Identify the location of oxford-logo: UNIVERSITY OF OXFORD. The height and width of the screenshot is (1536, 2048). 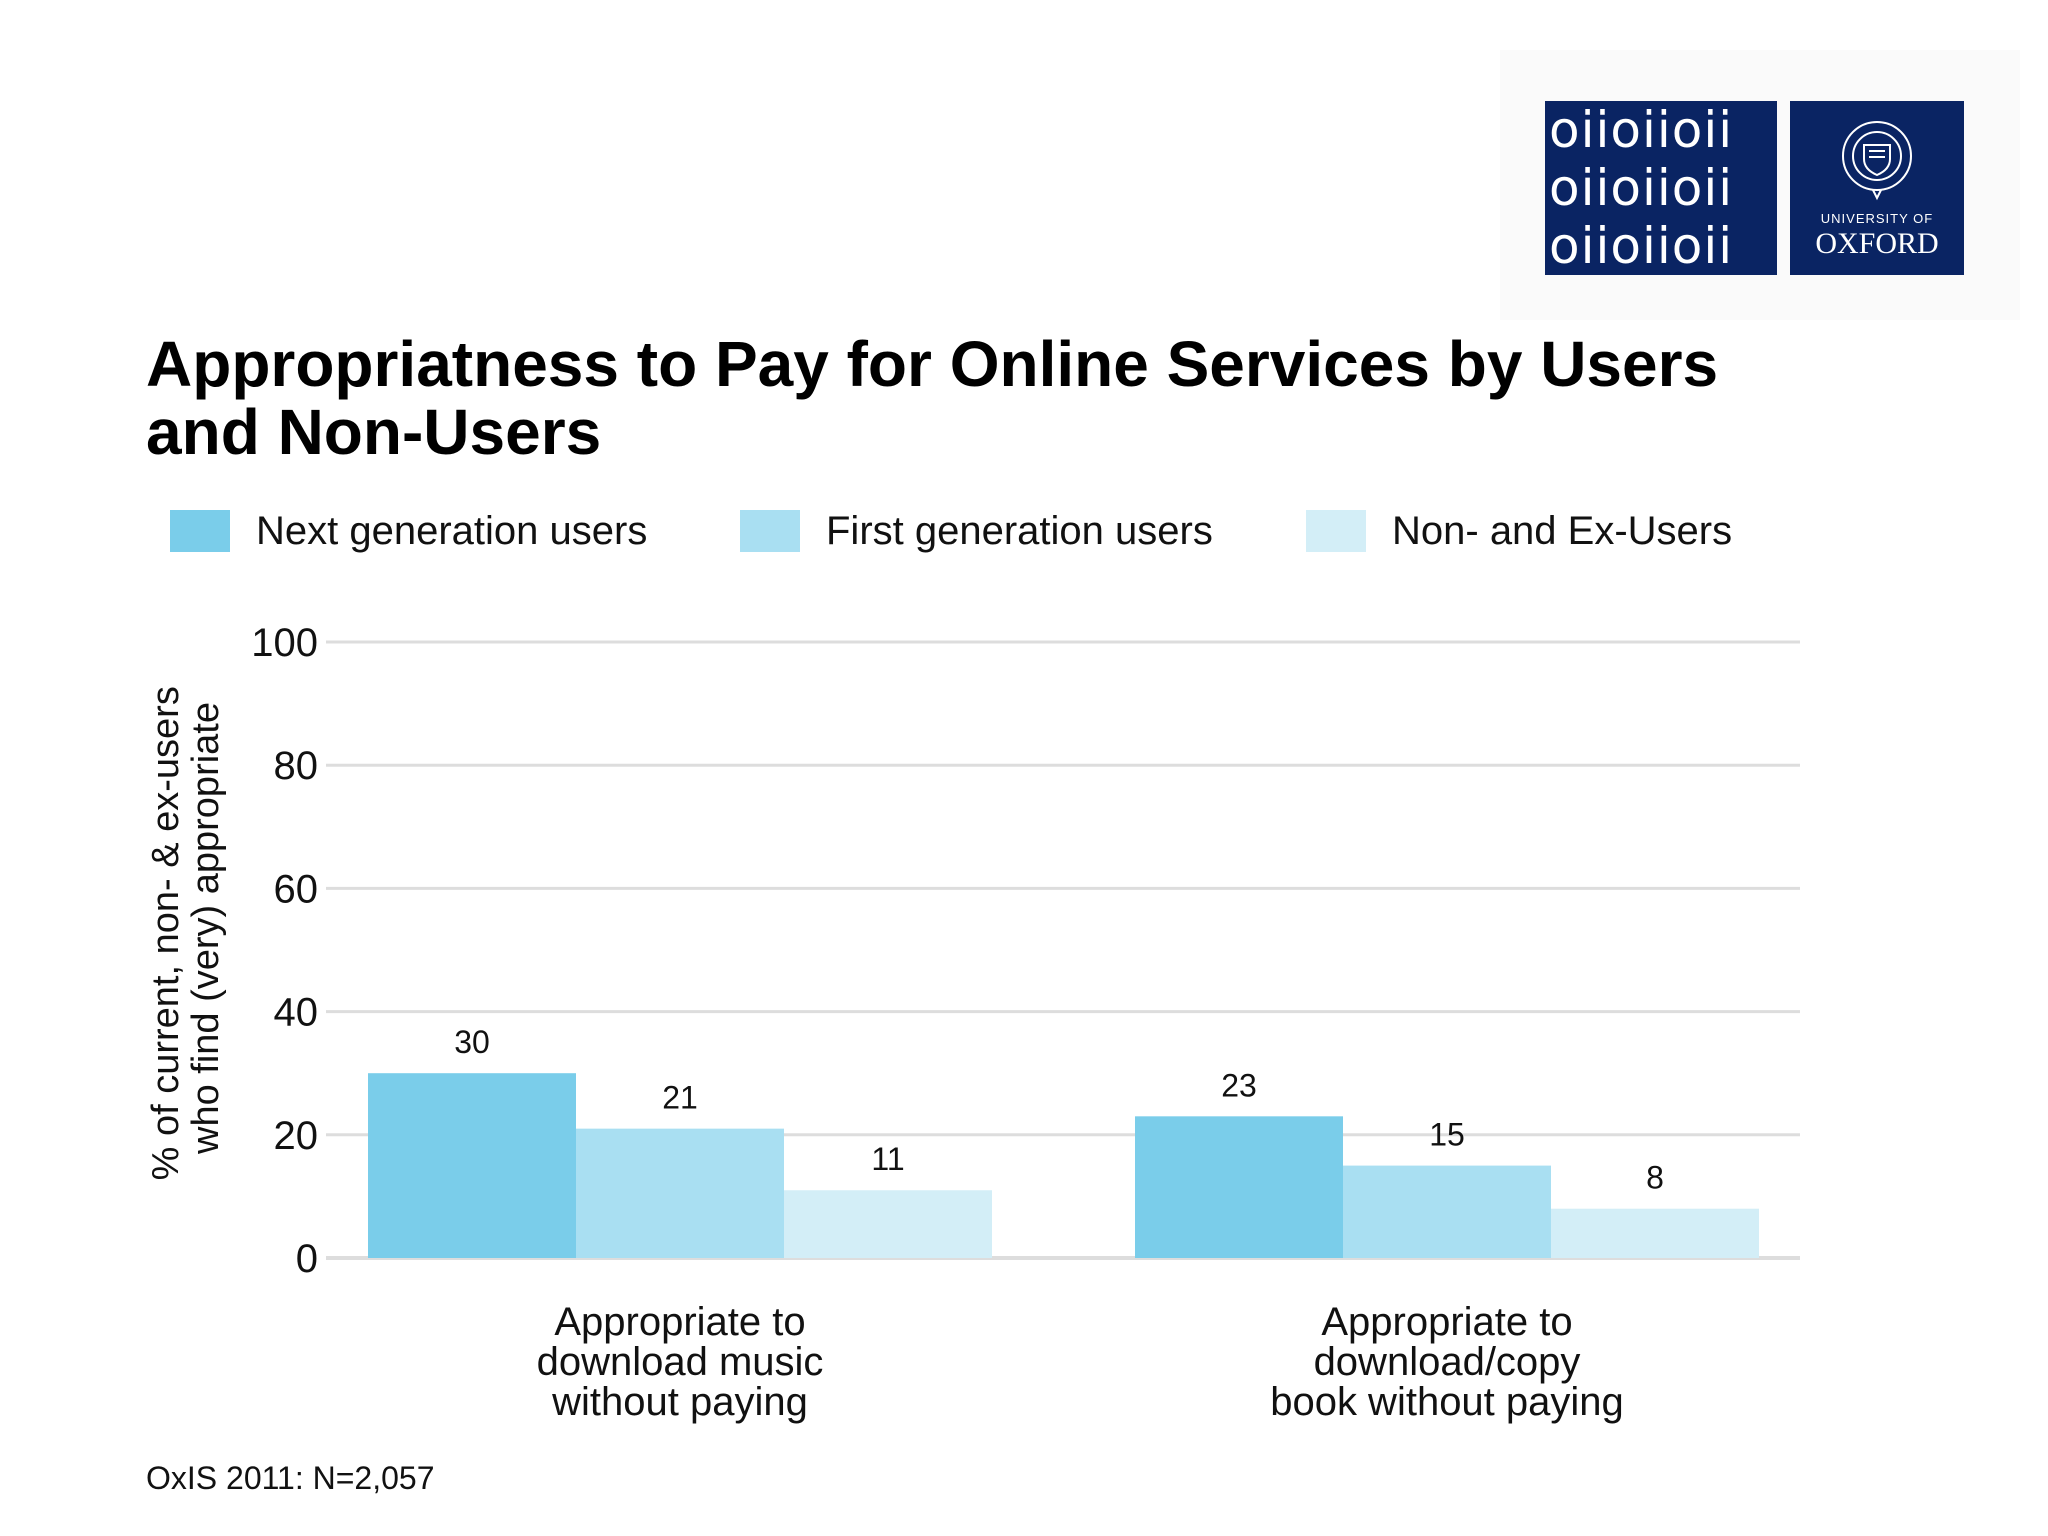
(1877, 188).